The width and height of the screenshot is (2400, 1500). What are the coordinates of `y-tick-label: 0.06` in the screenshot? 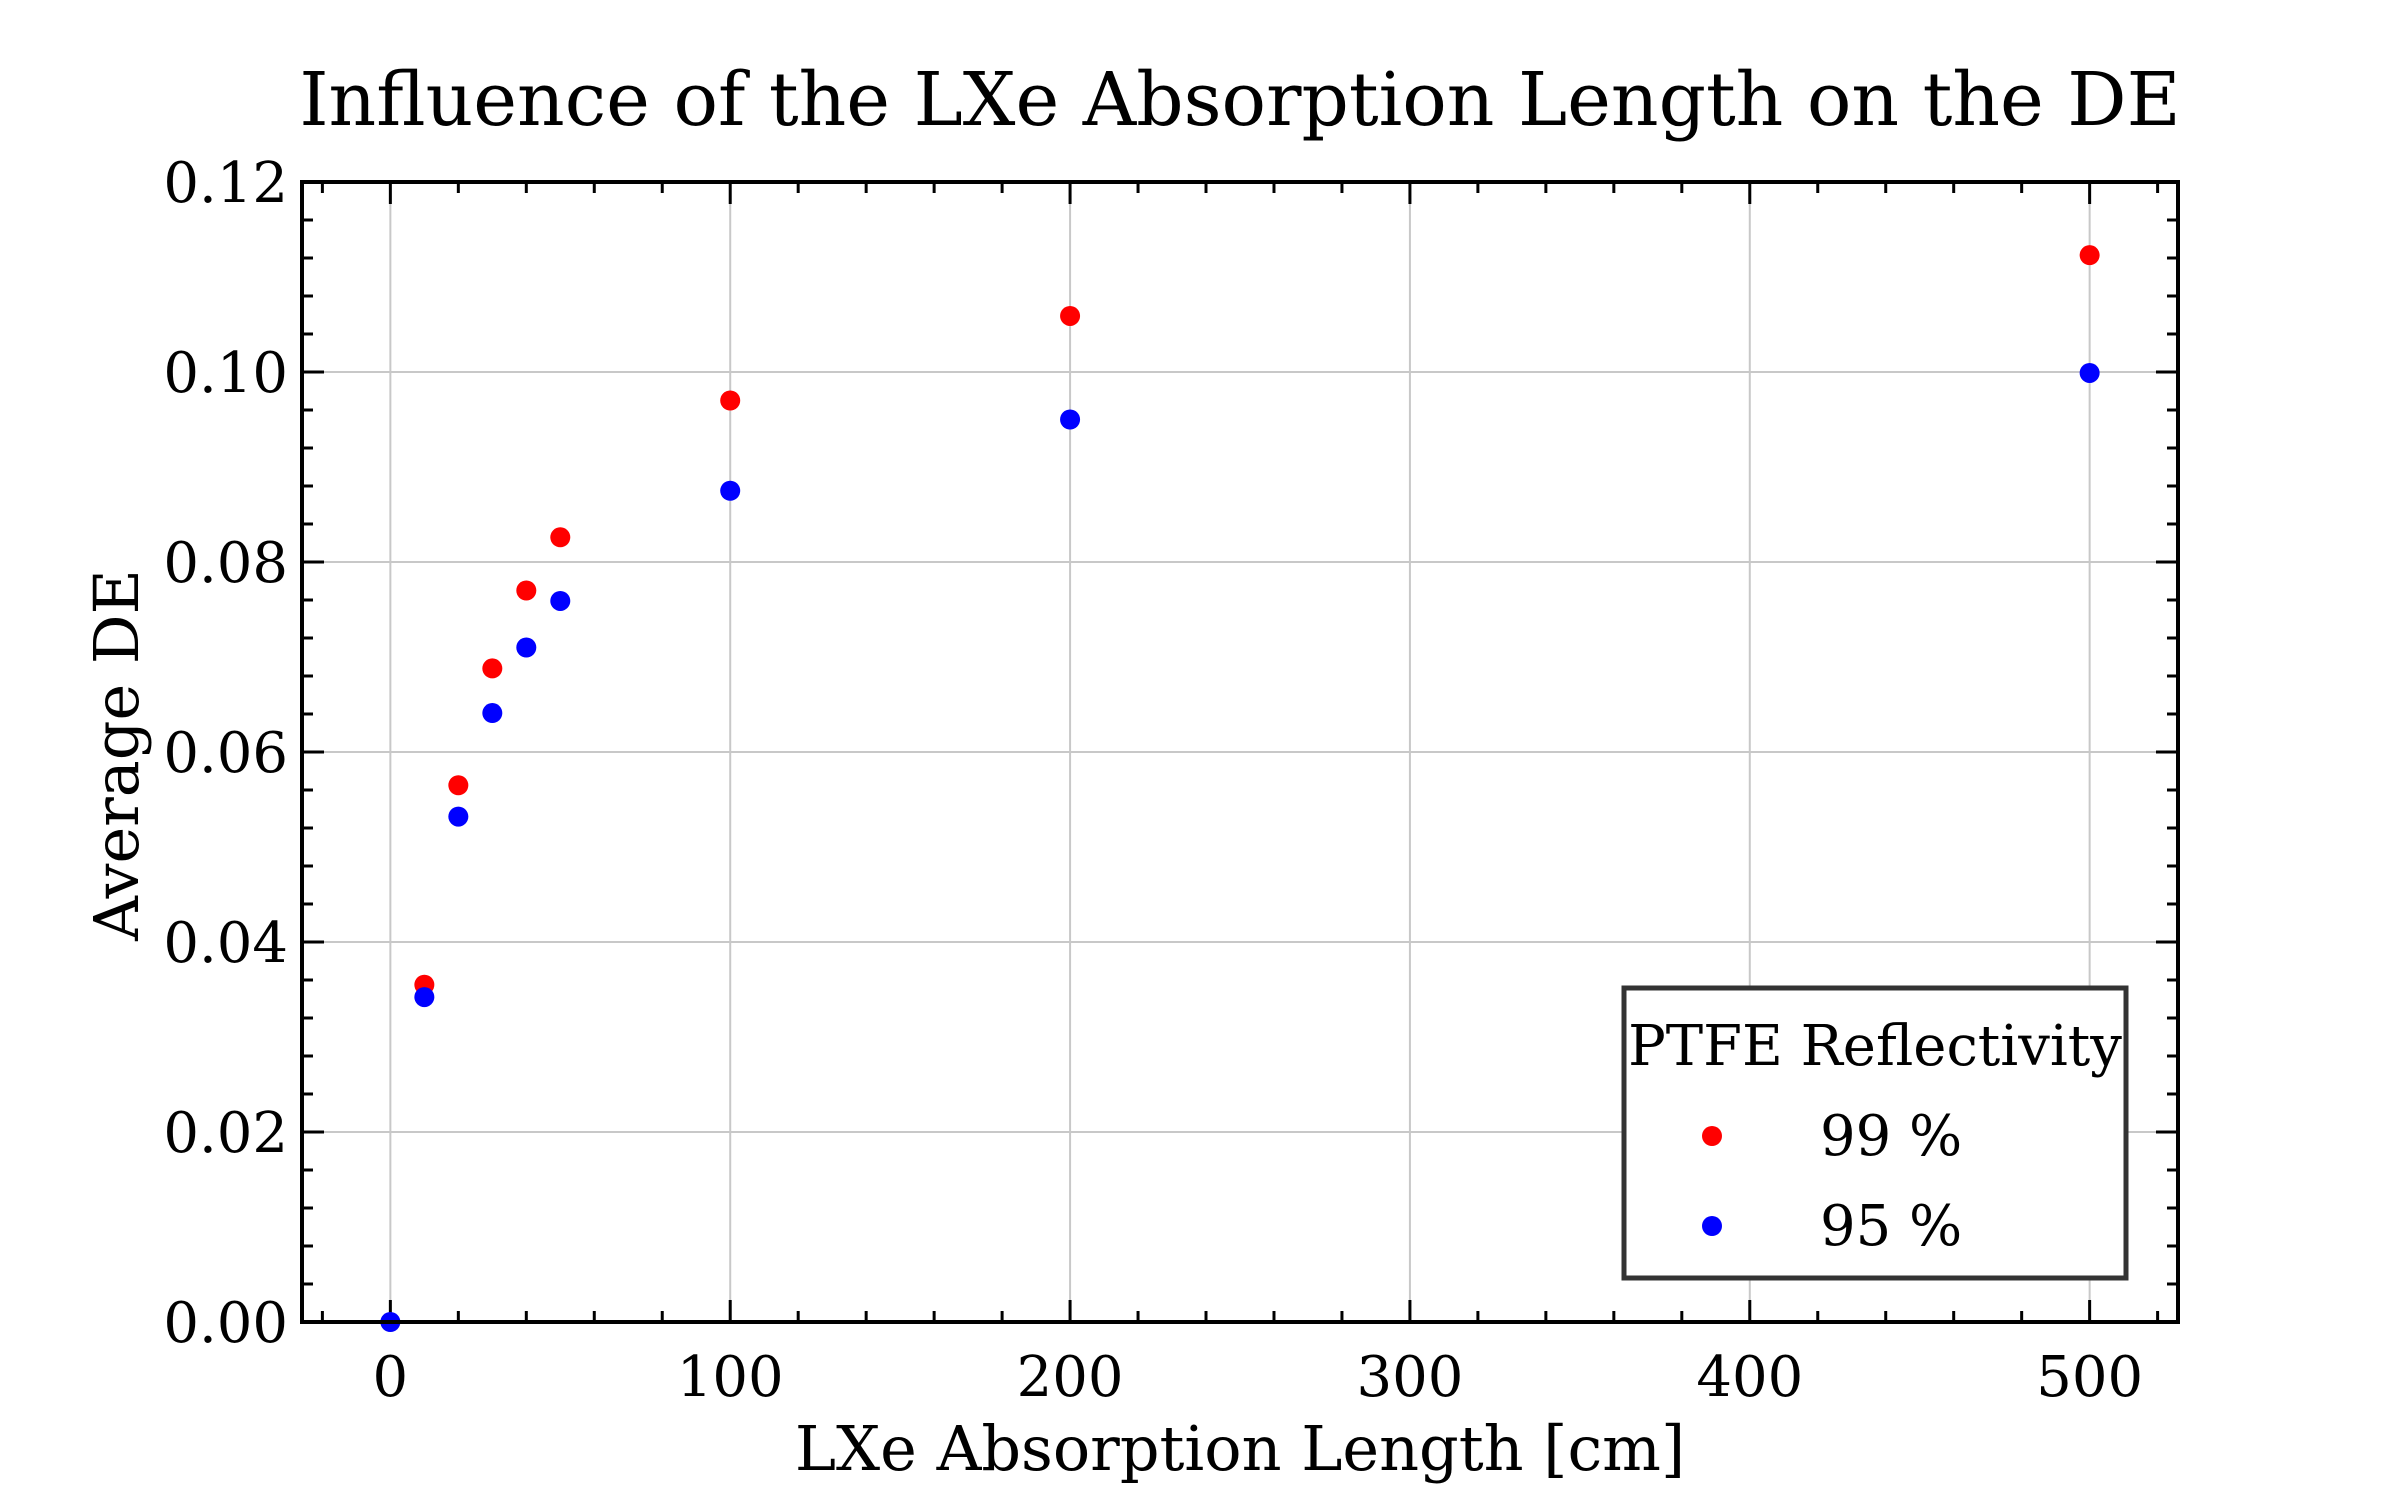 It's located at (225, 753).